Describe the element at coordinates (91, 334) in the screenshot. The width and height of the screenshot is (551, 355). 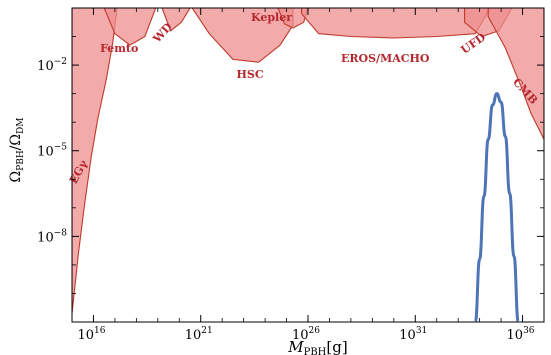
I see `x-tick-label: 1016` at that location.